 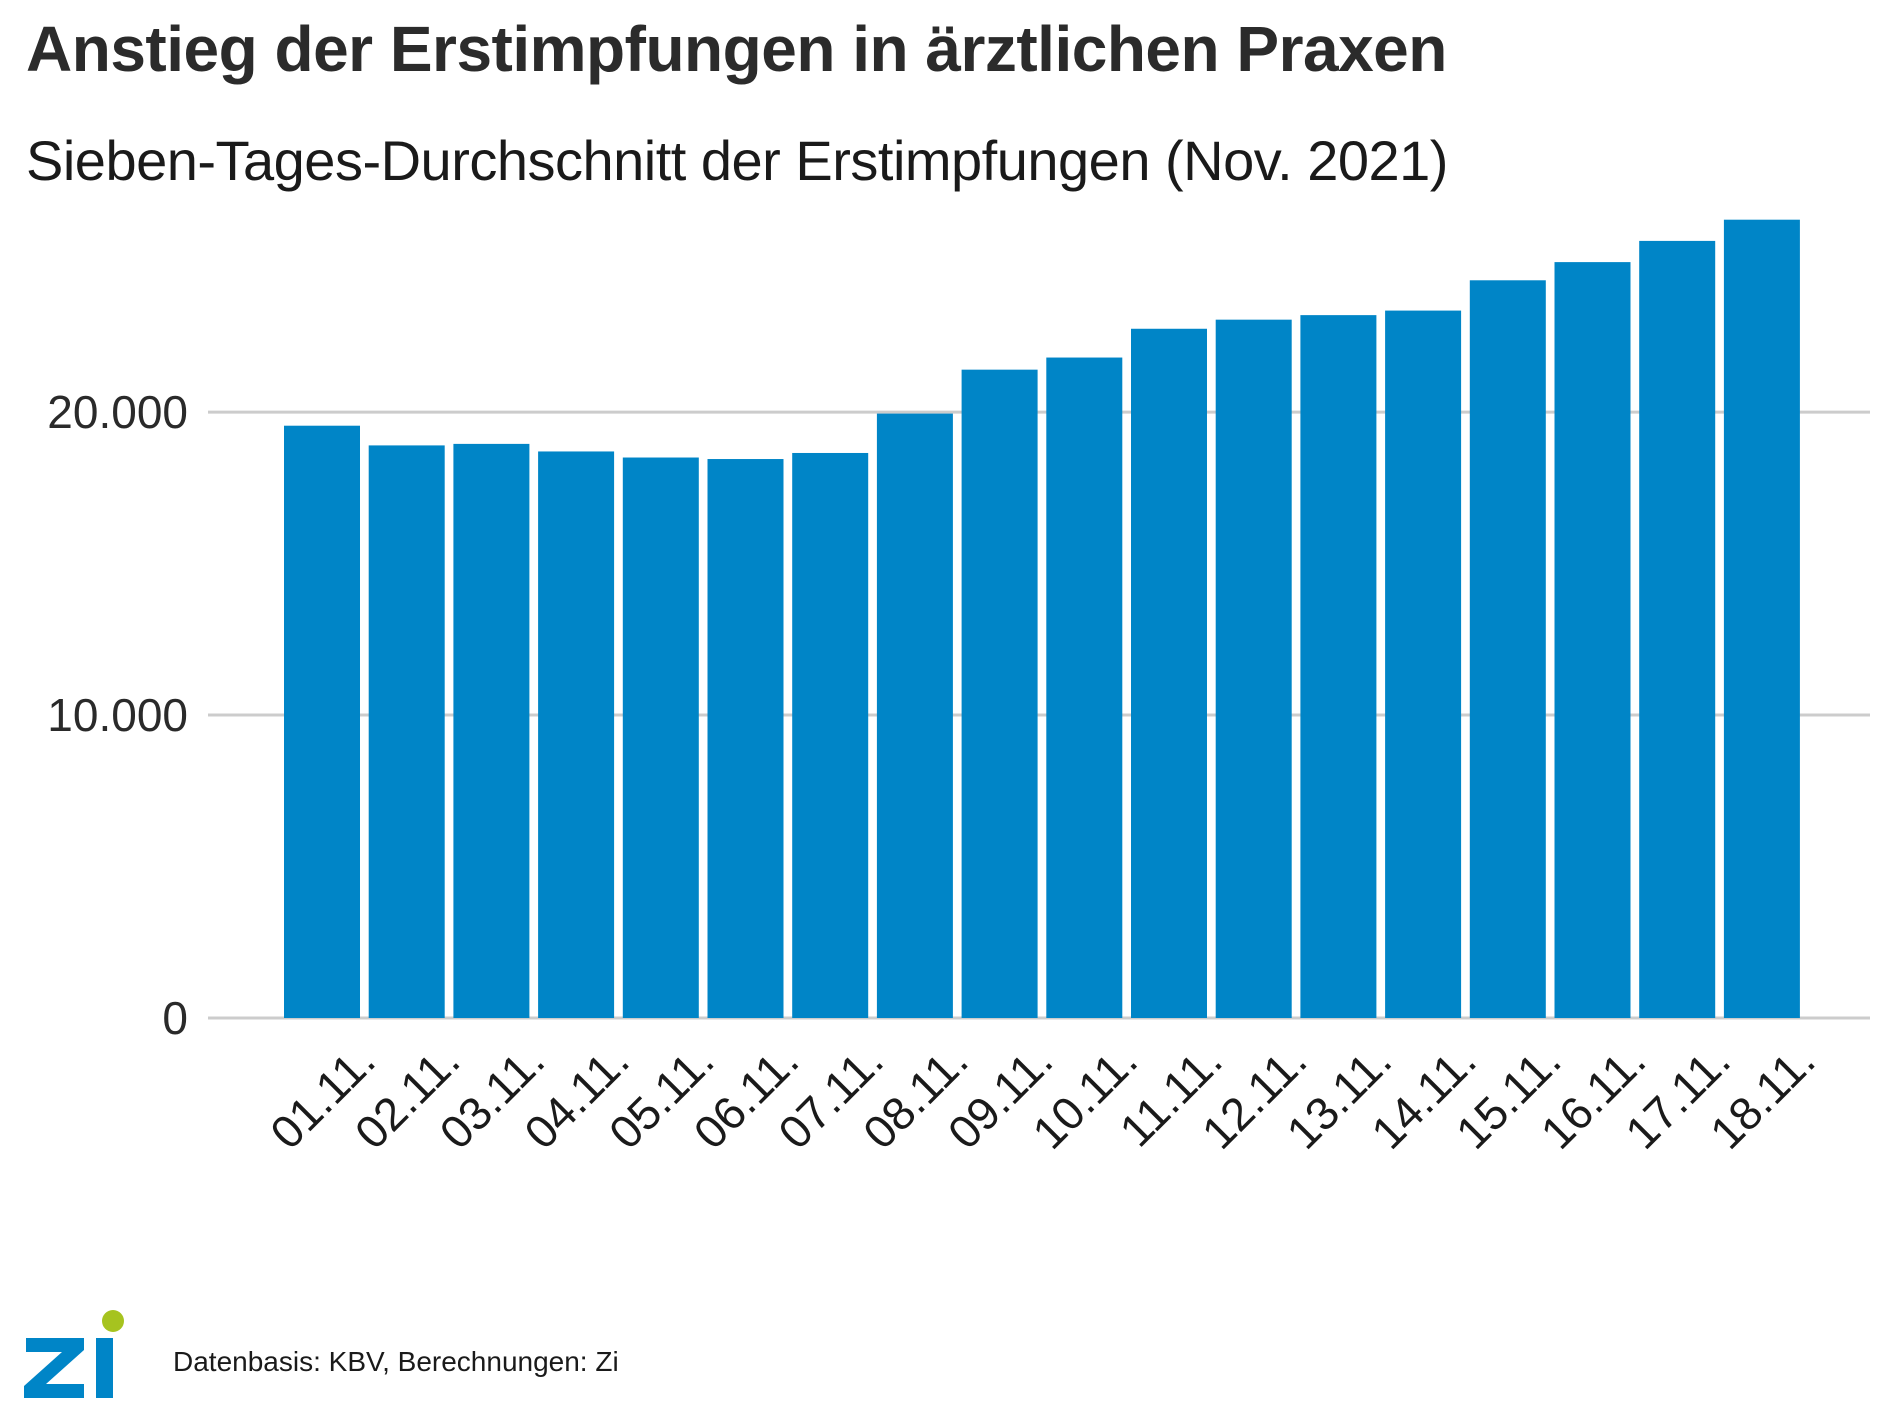 I want to click on logo-i-stem, so click(x=104, y=1368).